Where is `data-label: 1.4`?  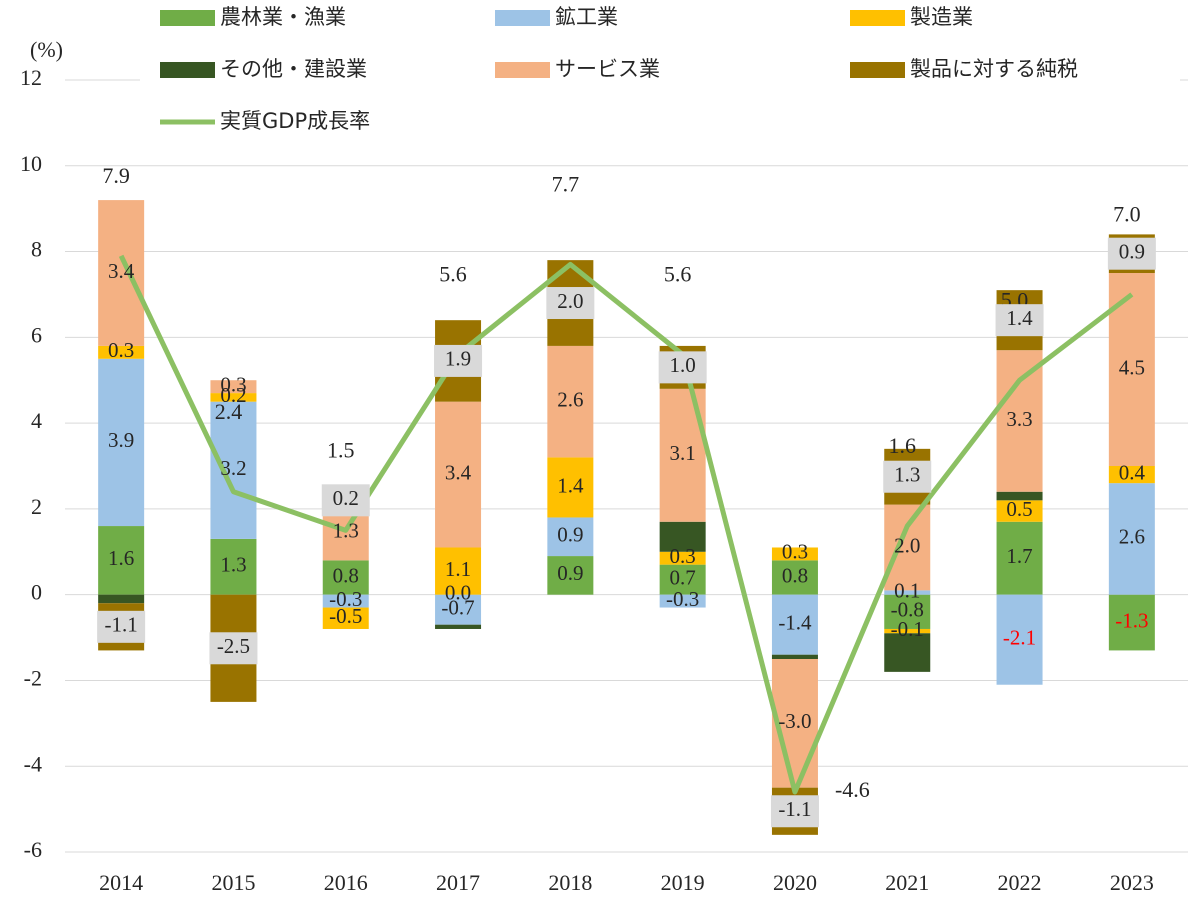 data-label: 1.4 is located at coordinates (1019, 318).